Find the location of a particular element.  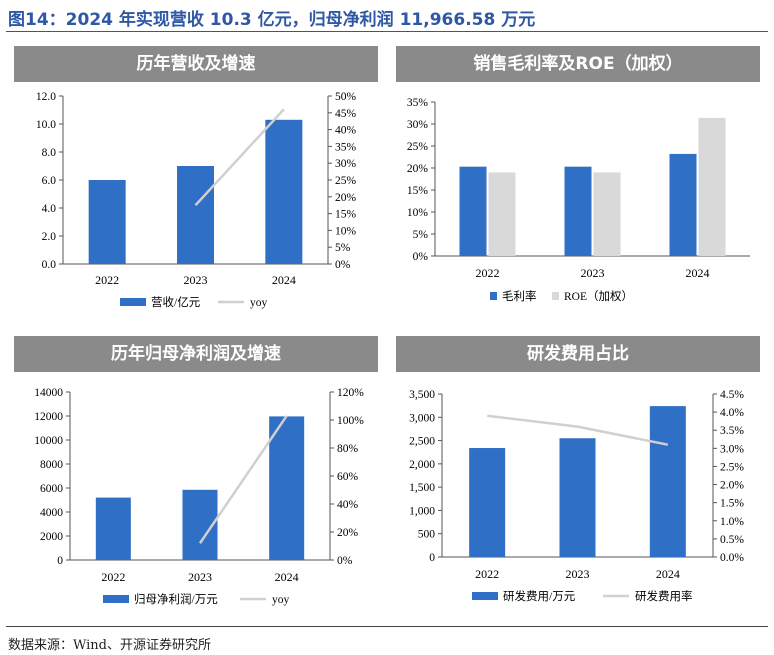

y-tick-label-left: 30% is located at coordinates (418, 125).